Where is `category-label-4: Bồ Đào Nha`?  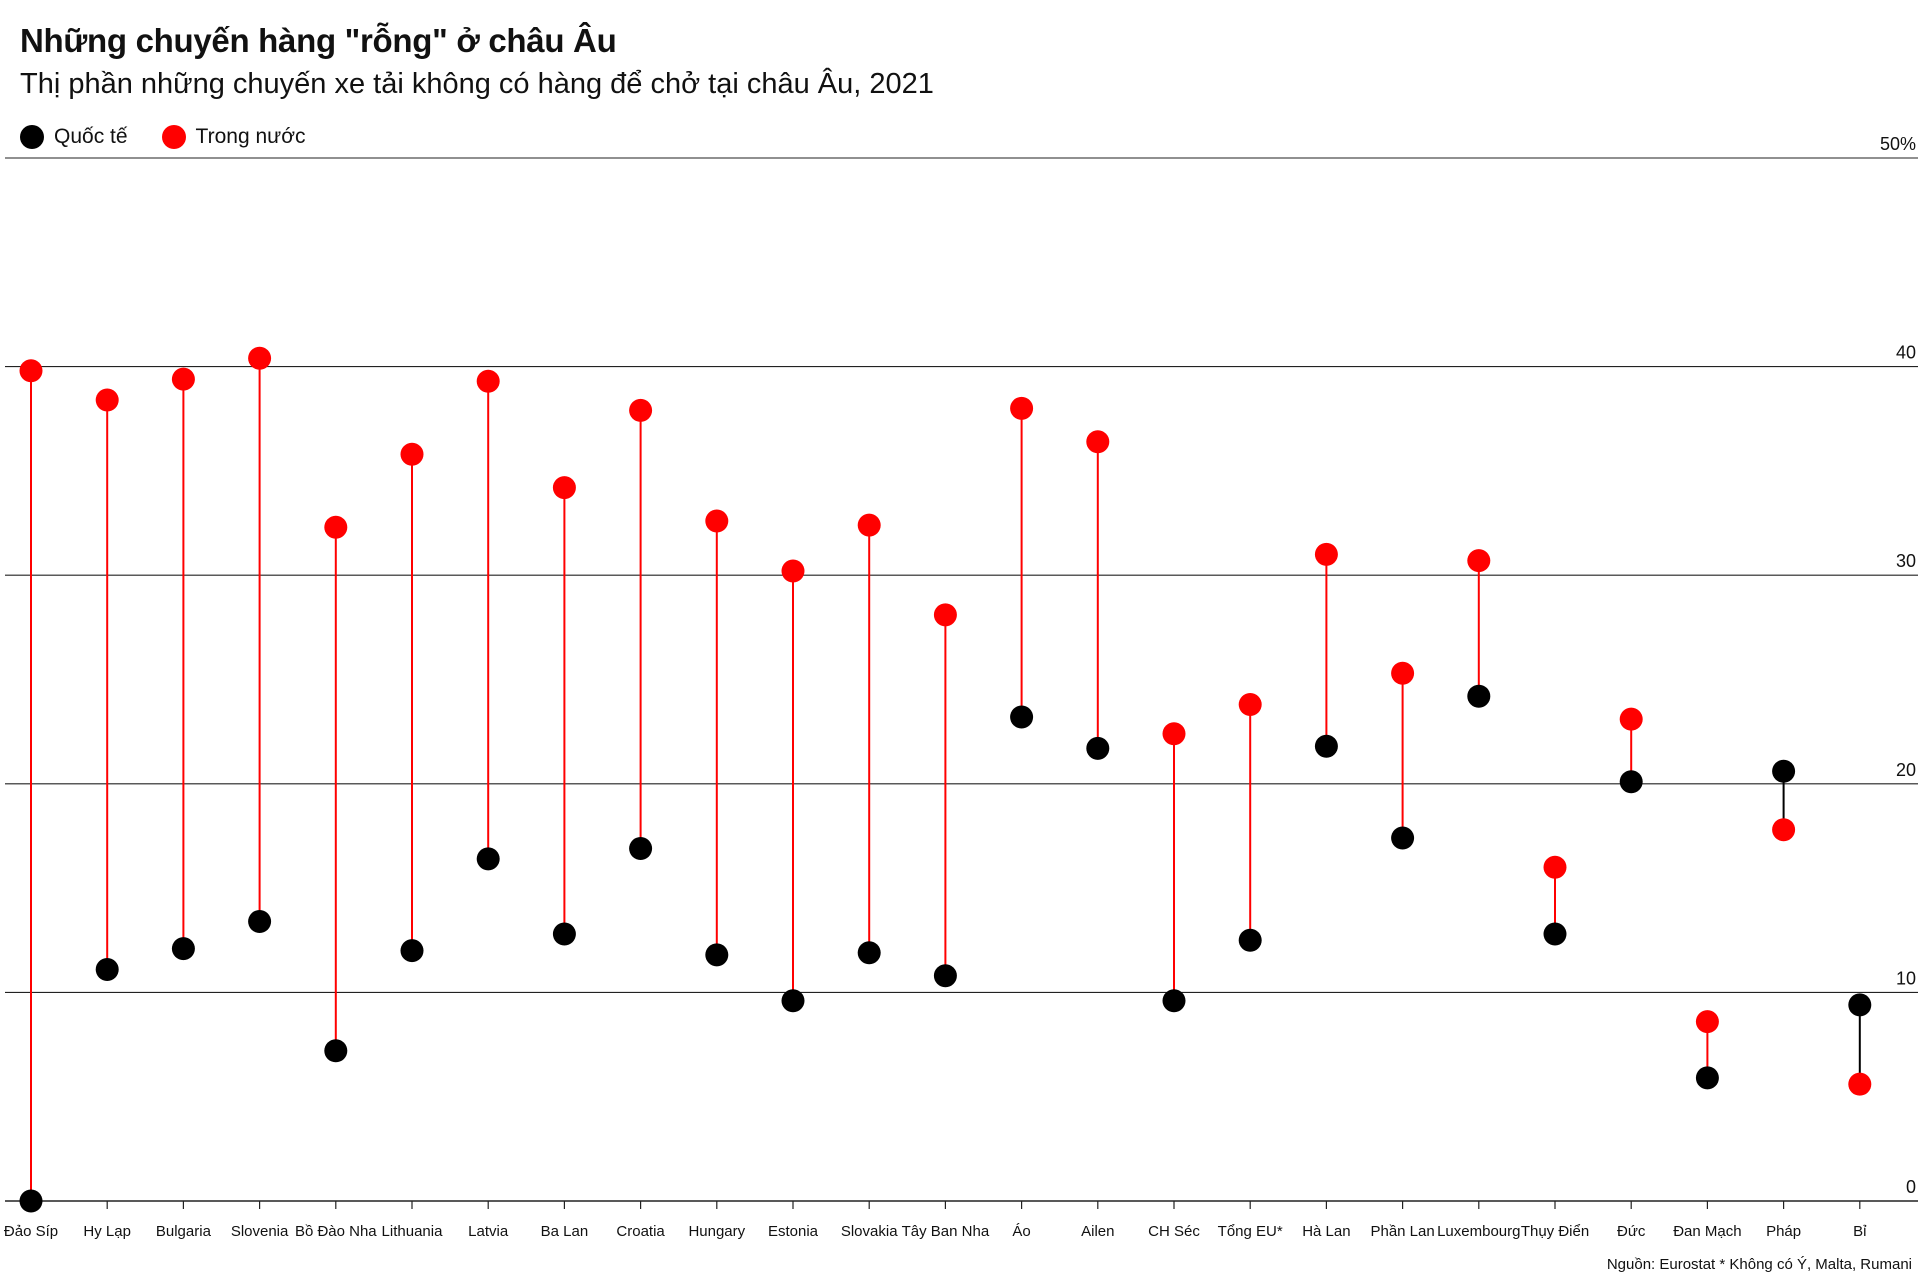
category-label-4: Bồ Đào Nha is located at coordinates (336, 1231).